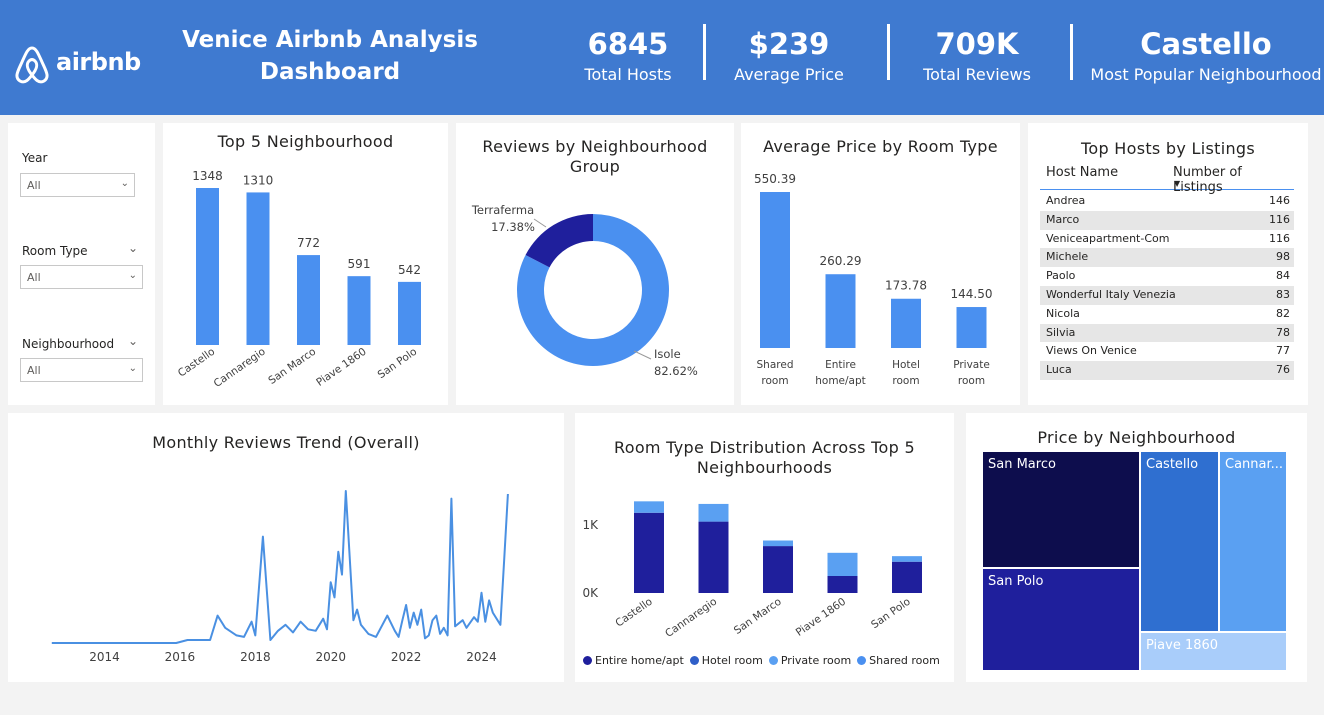 Image resolution: width=1324 pixels, height=715 pixels. Describe the element at coordinates (1167, 370) in the screenshot. I see `table-row: Luca 76` at that location.